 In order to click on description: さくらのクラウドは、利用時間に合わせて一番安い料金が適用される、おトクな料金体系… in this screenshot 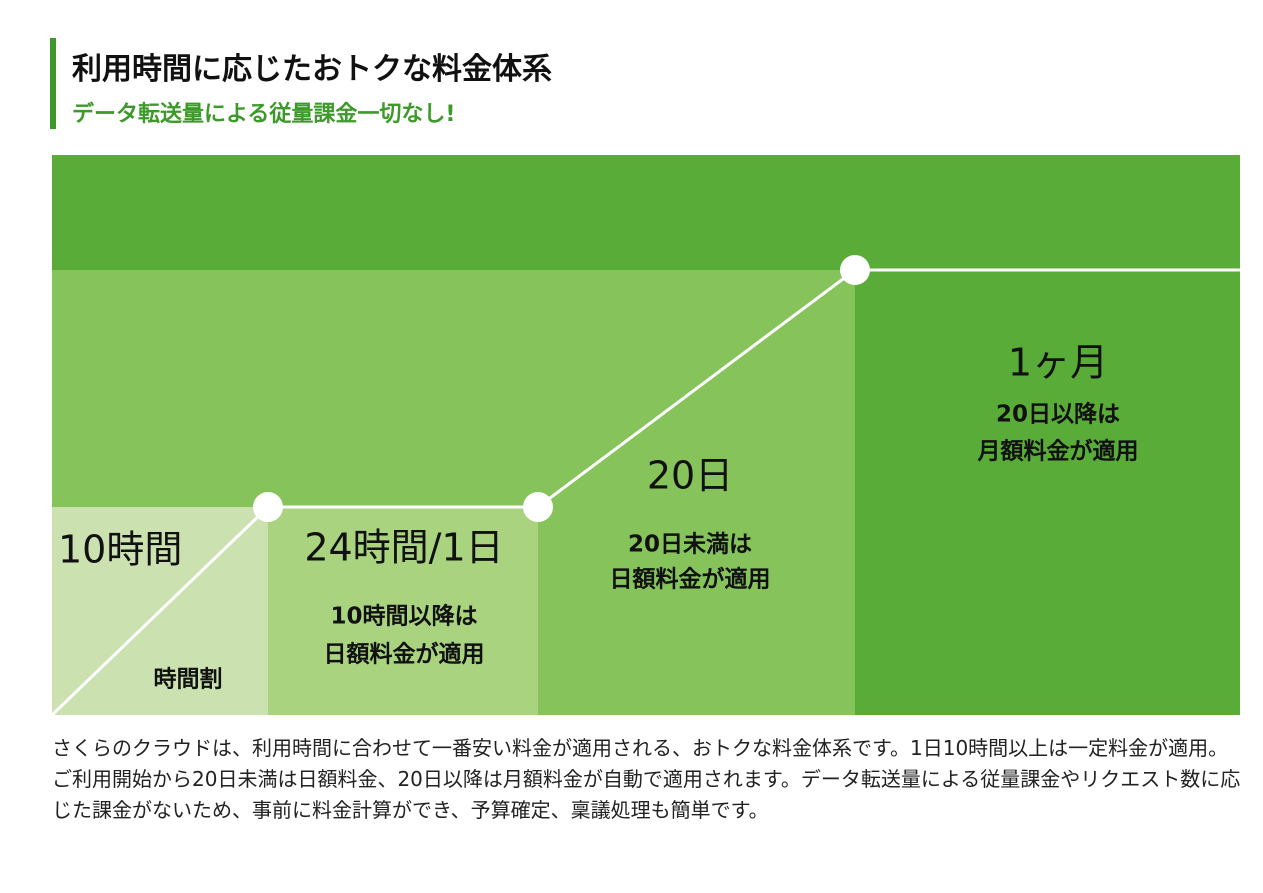, I will do `click(646, 779)`.